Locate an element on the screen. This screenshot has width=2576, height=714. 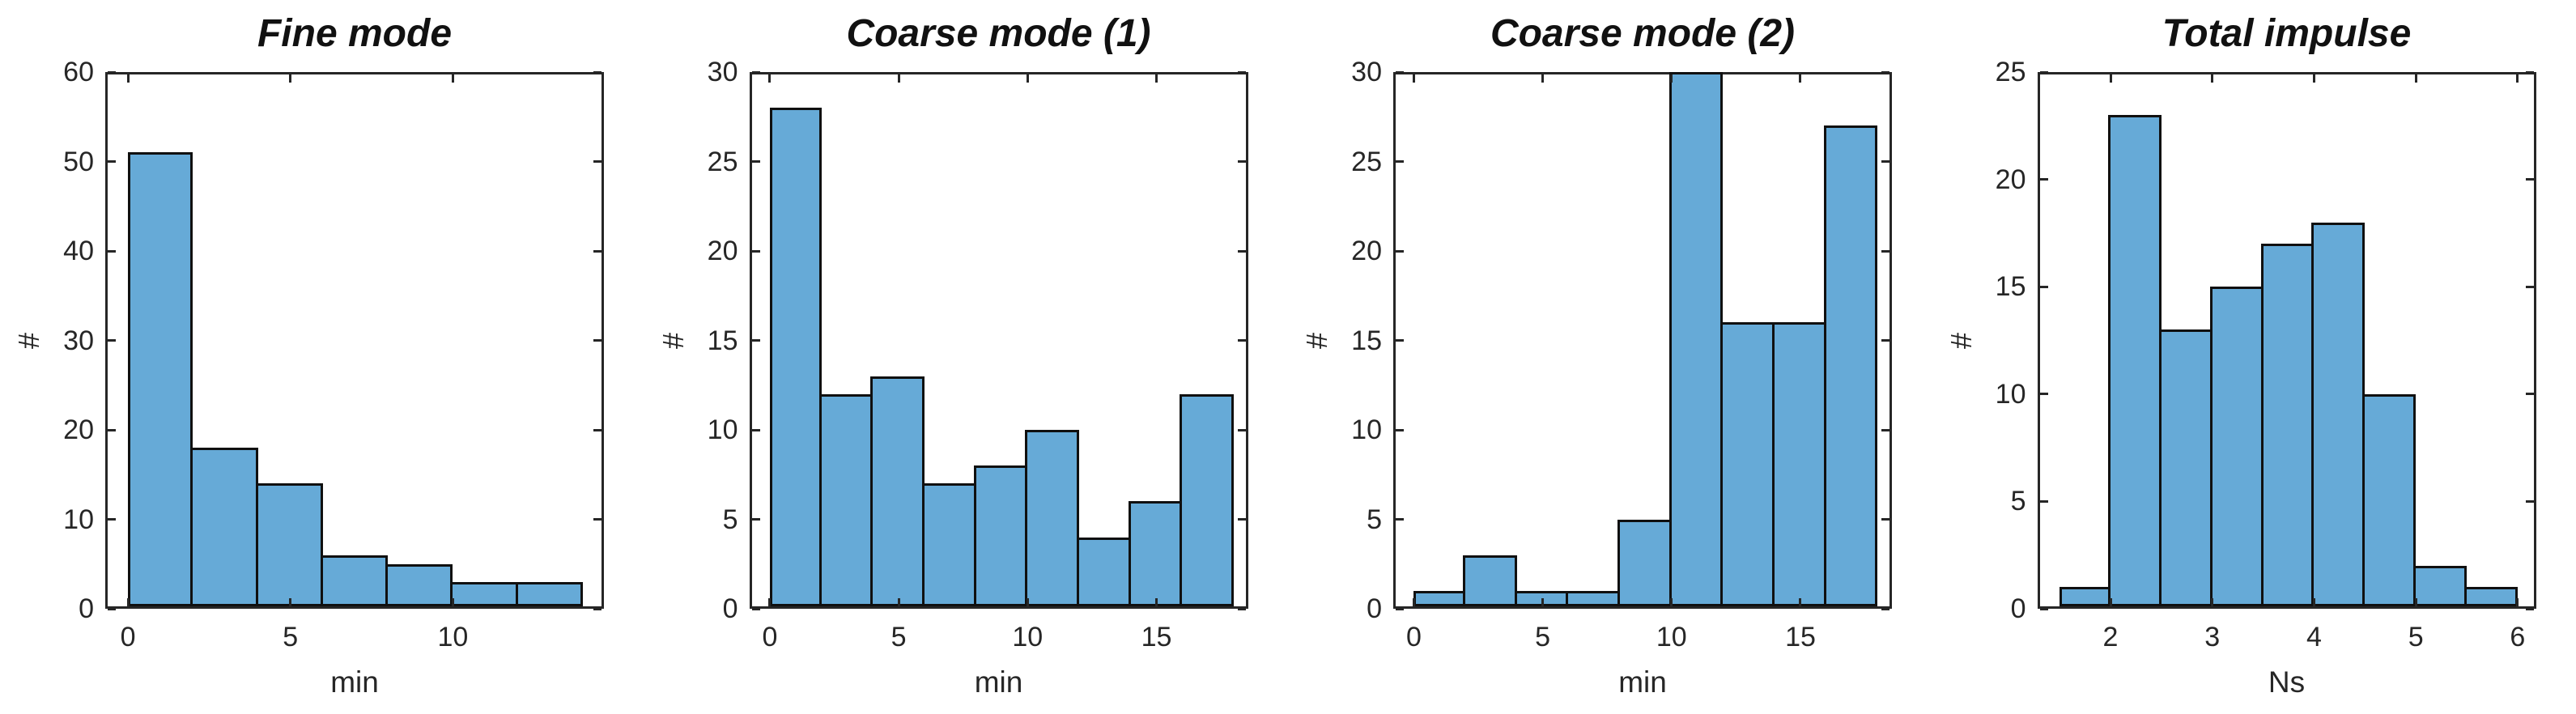
y-tick-label: 10 is located at coordinates (1366, 430).